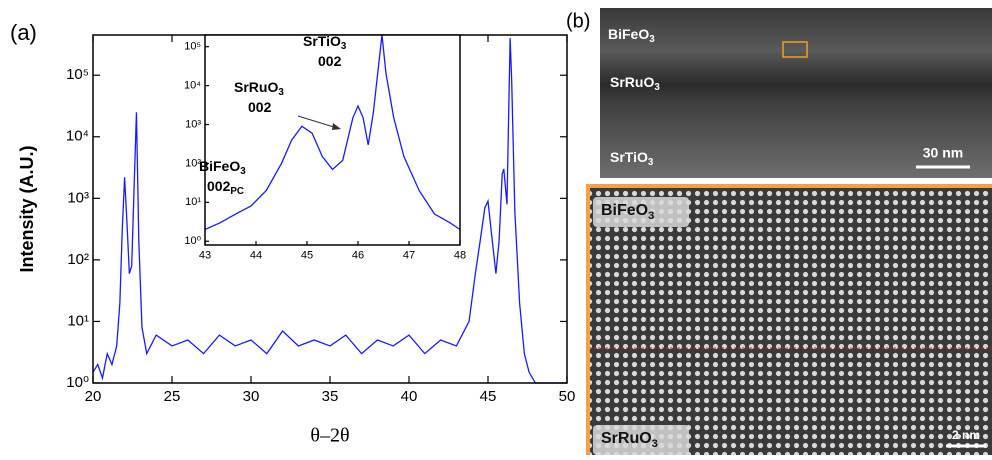  Describe the element at coordinates (409, 255) in the screenshot. I see `x-tick-label: 47` at that location.